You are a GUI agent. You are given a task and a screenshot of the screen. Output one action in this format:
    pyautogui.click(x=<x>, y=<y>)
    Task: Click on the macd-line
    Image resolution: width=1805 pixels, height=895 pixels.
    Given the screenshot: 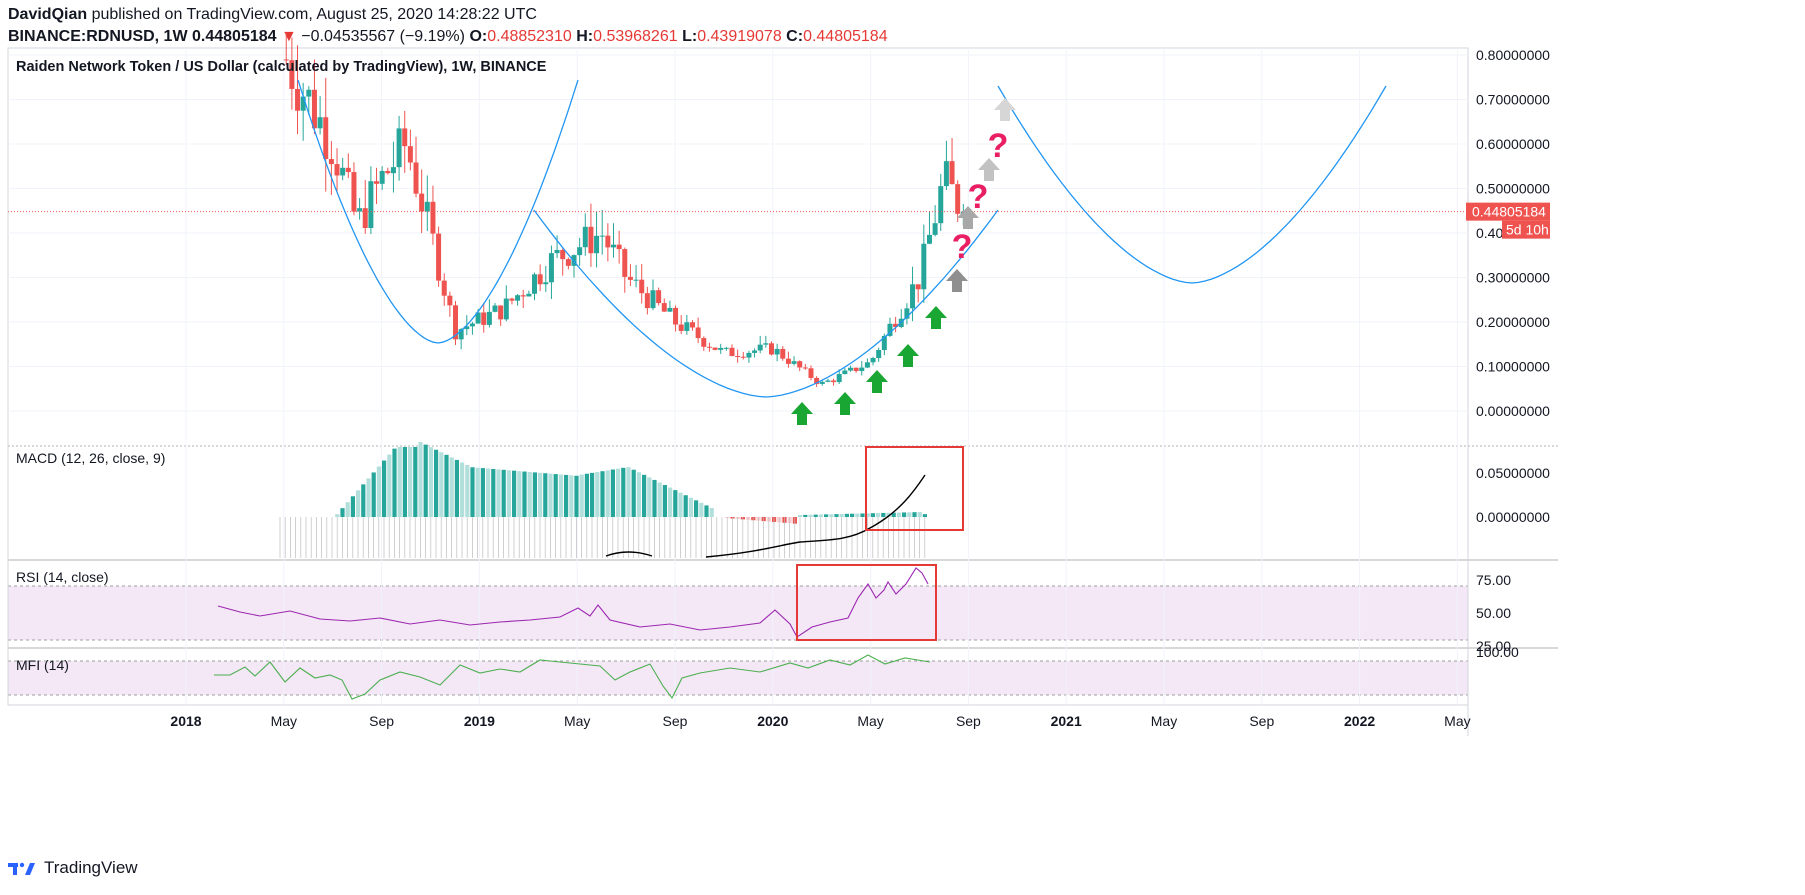 What is the action you would take?
    pyautogui.click(x=765, y=516)
    